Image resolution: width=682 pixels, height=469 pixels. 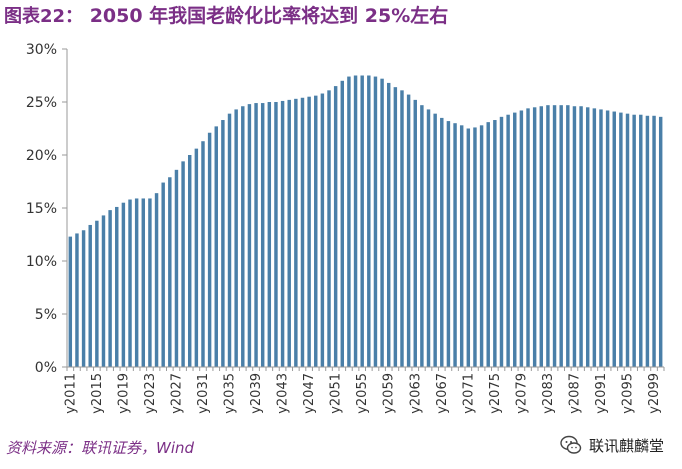 I want to click on y-tick-label: 5%, so click(x=46, y=315).